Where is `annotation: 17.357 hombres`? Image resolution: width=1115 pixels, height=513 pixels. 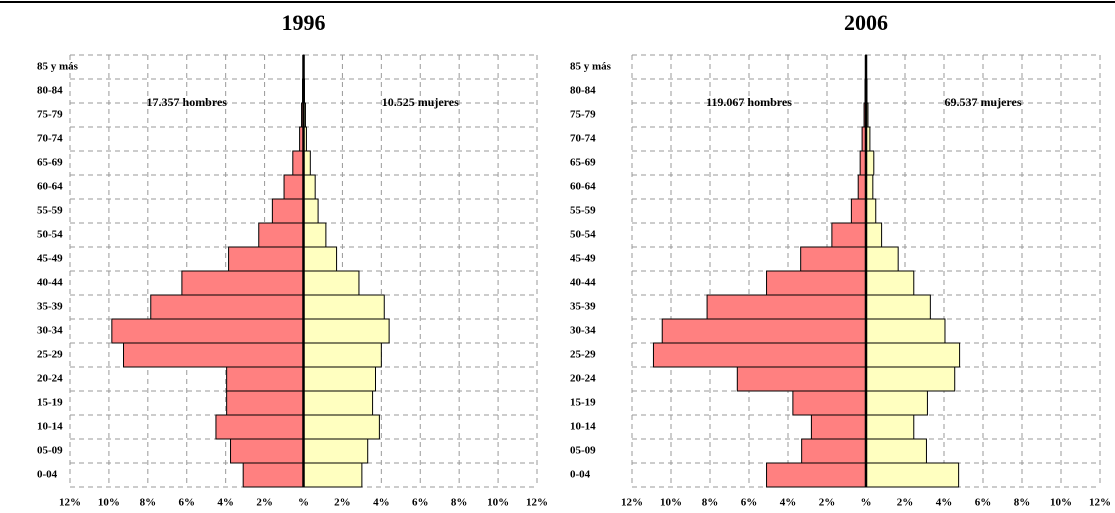
annotation: 17.357 hombres is located at coordinates (187, 102).